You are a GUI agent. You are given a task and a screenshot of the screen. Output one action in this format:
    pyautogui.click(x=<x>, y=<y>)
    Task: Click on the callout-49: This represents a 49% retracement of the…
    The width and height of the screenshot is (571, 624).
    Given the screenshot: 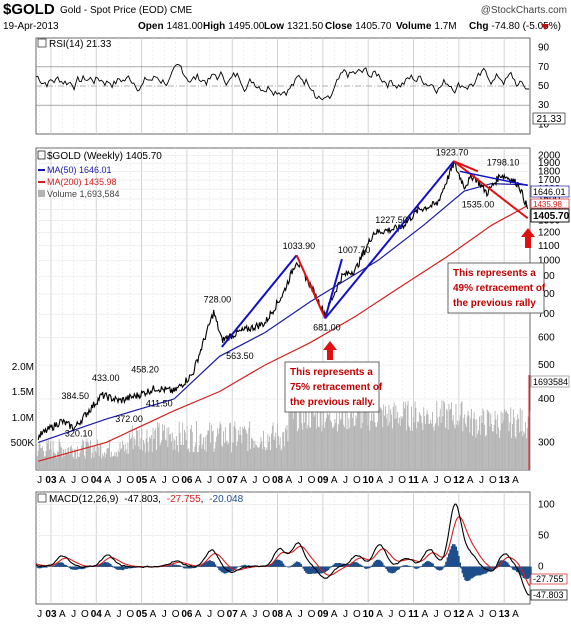 What is the action you would take?
    pyautogui.click(x=496, y=271)
    